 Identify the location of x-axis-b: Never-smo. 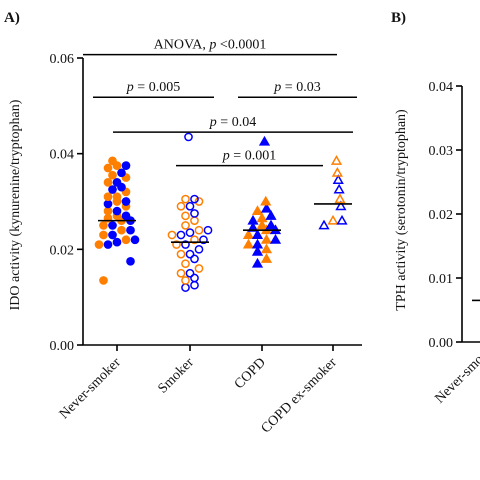
(456, 379).